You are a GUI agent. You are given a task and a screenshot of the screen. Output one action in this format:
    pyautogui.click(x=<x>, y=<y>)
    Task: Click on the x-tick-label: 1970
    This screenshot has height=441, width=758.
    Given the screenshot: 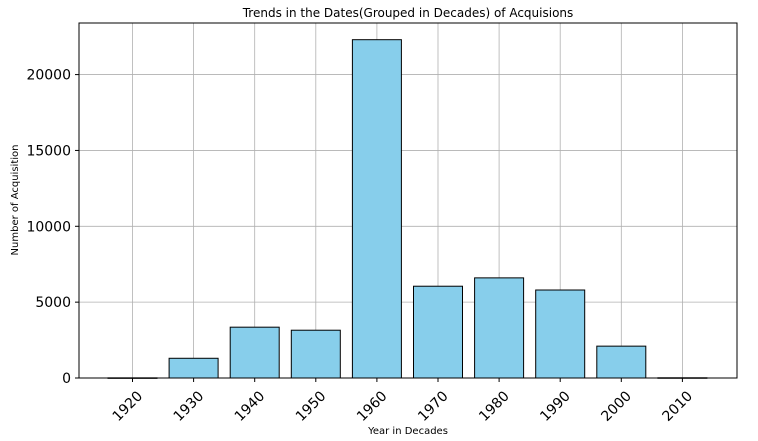 What is the action you would take?
    pyautogui.click(x=433, y=406)
    